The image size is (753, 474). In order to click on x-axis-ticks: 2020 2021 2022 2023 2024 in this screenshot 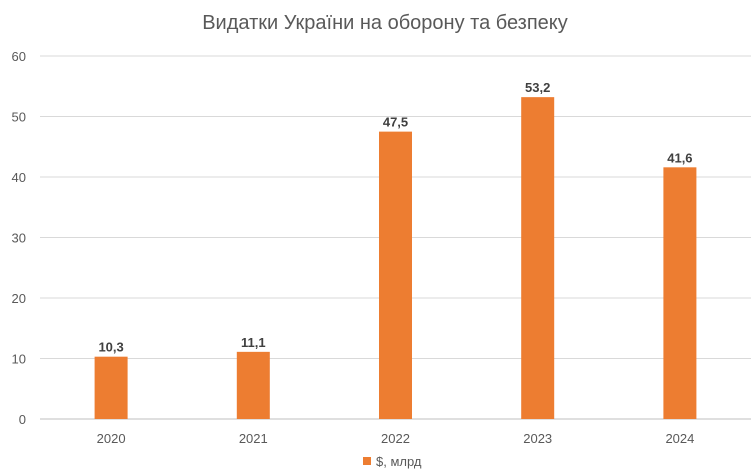, I will do `click(396, 438)`.